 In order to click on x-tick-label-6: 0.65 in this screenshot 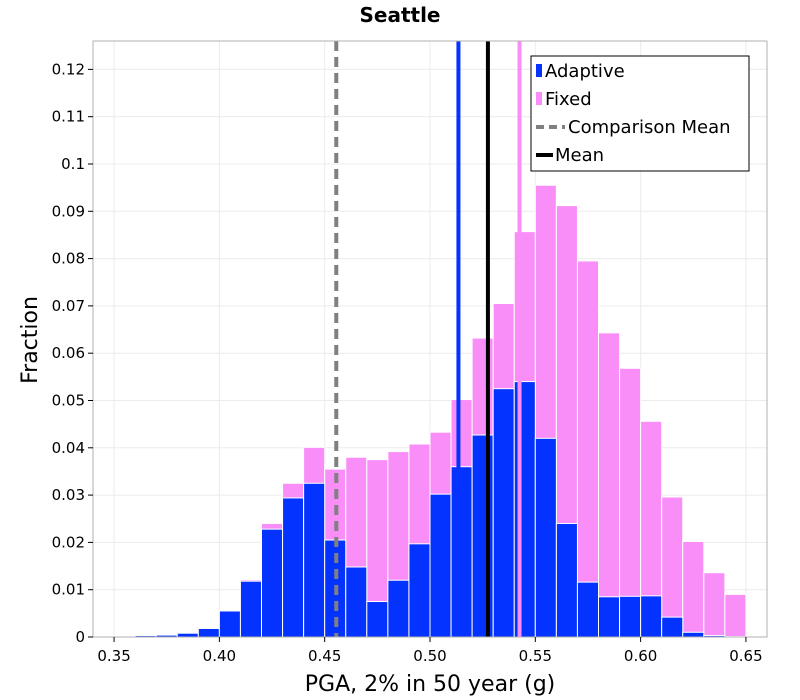, I will do `click(745, 656)`.